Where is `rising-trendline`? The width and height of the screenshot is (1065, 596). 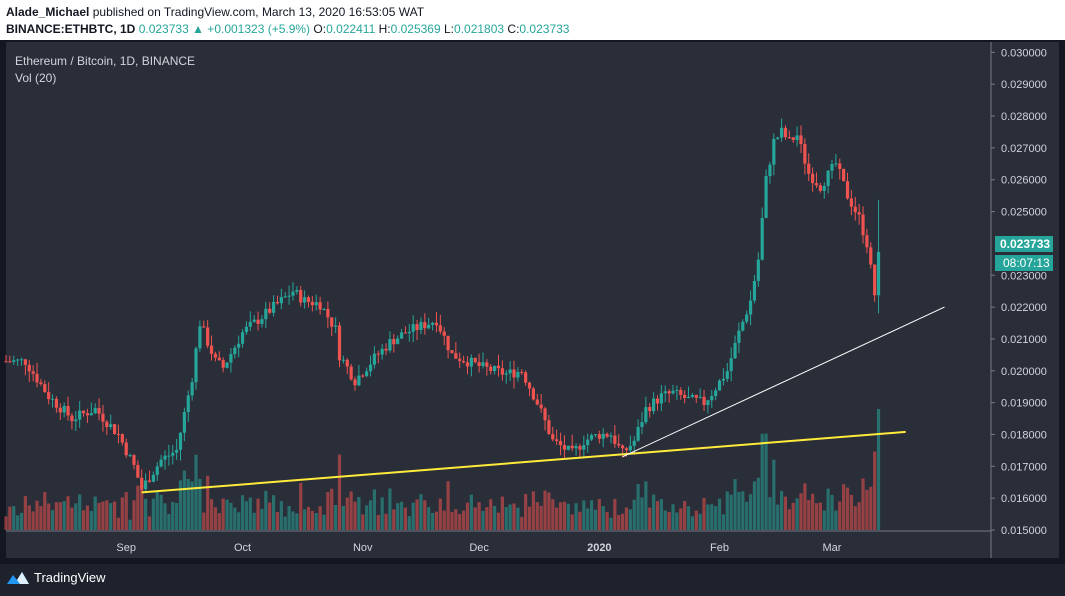
rising-trendline is located at coordinates (783, 382).